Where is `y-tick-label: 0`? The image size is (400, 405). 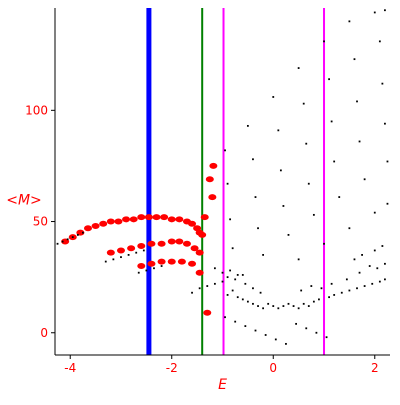
y-tick-label: 0 is located at coordinates (44, 333).